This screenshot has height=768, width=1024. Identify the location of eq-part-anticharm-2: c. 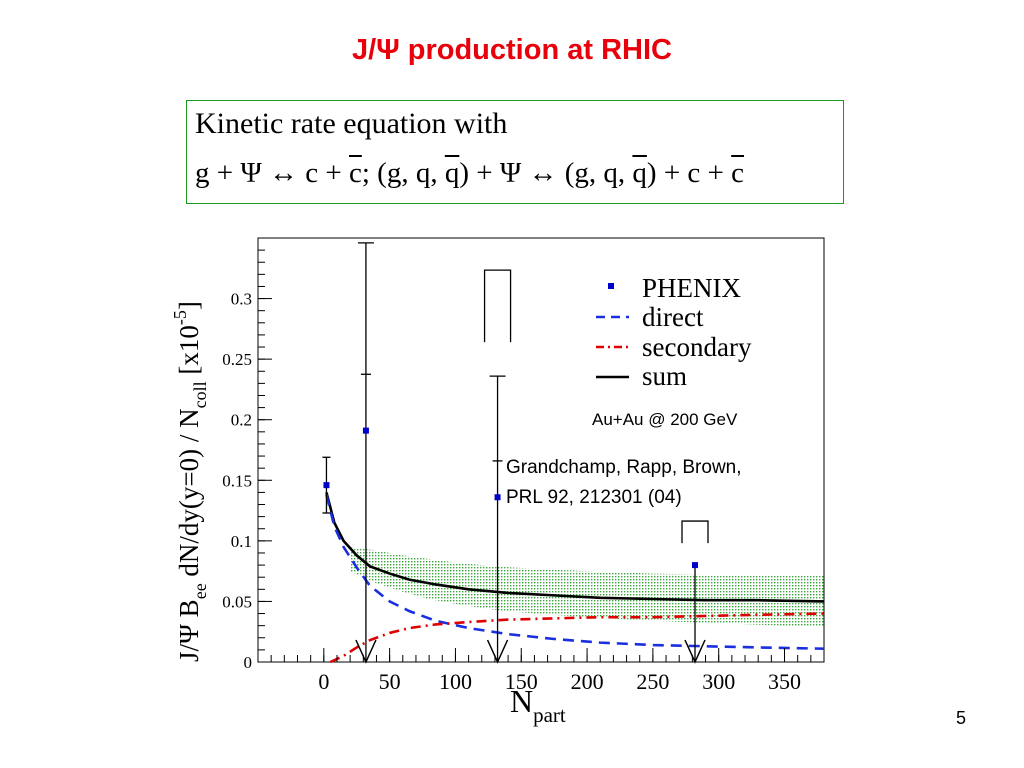
(738, 173).